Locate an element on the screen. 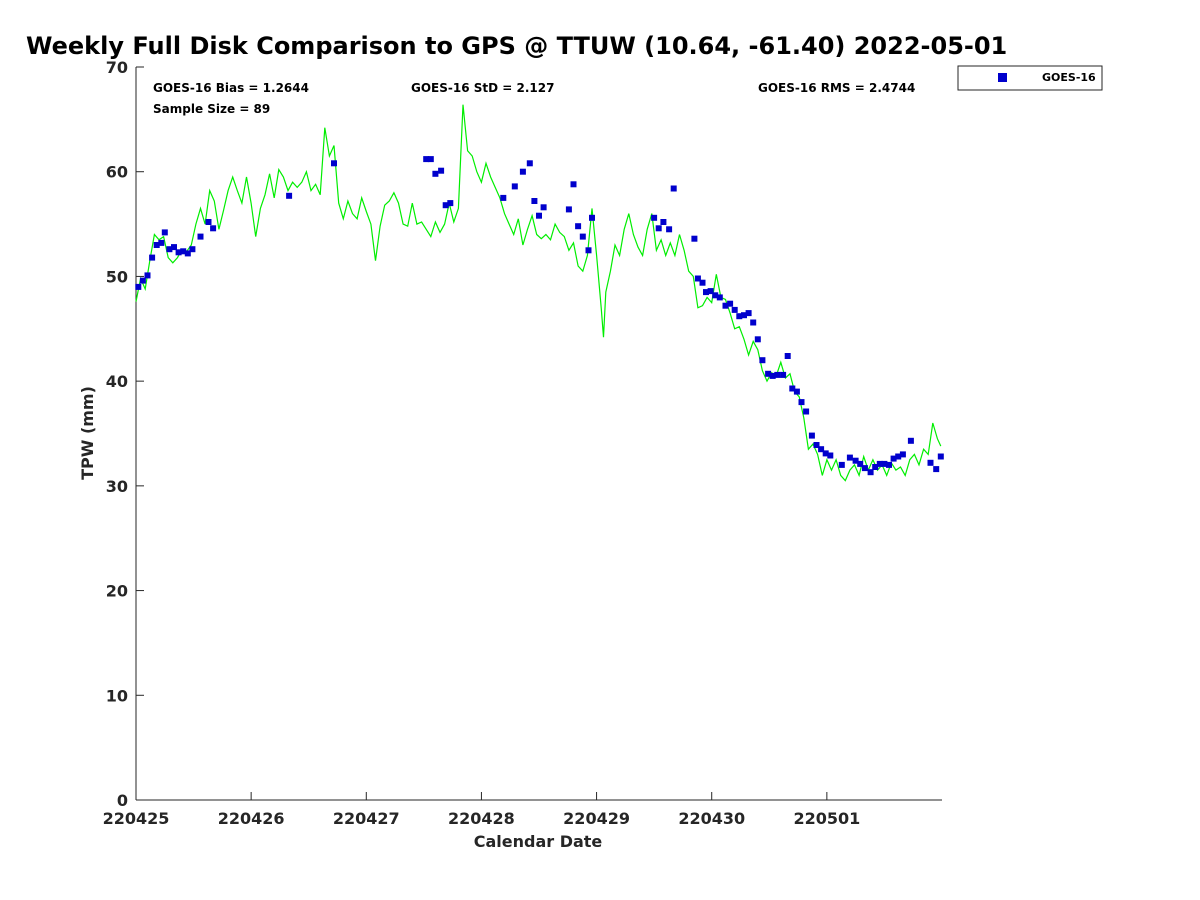 This screenshot has height=900, width=1200. y-tick-label: 40 is located at coordinates (117, 381).